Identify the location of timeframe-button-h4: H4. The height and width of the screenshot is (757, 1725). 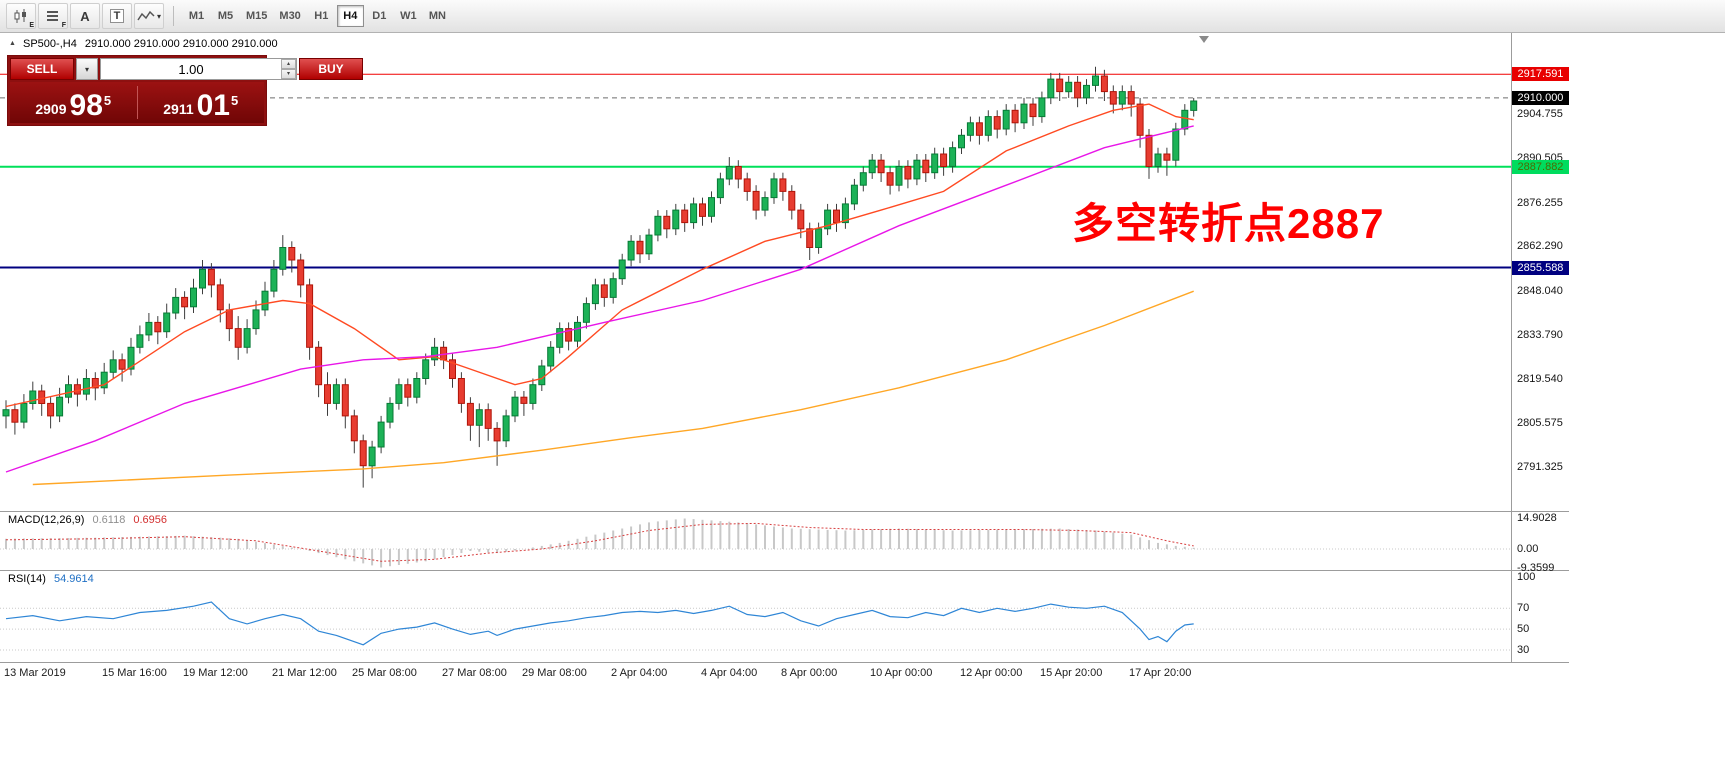
(350, 16).